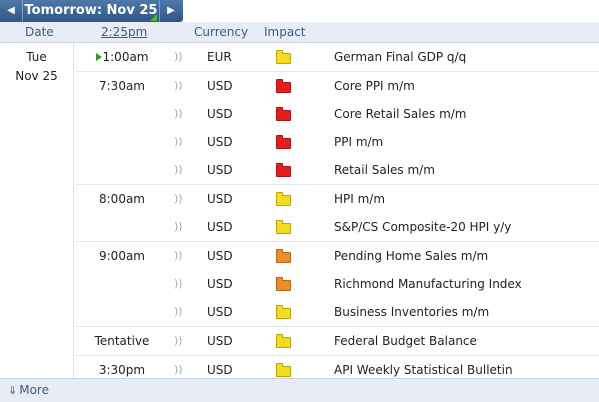  What do you see at coordinates (37, 210) in the screenshot?
I see `date-cell: Tue Nov 25` at bounding box center [37, 210].